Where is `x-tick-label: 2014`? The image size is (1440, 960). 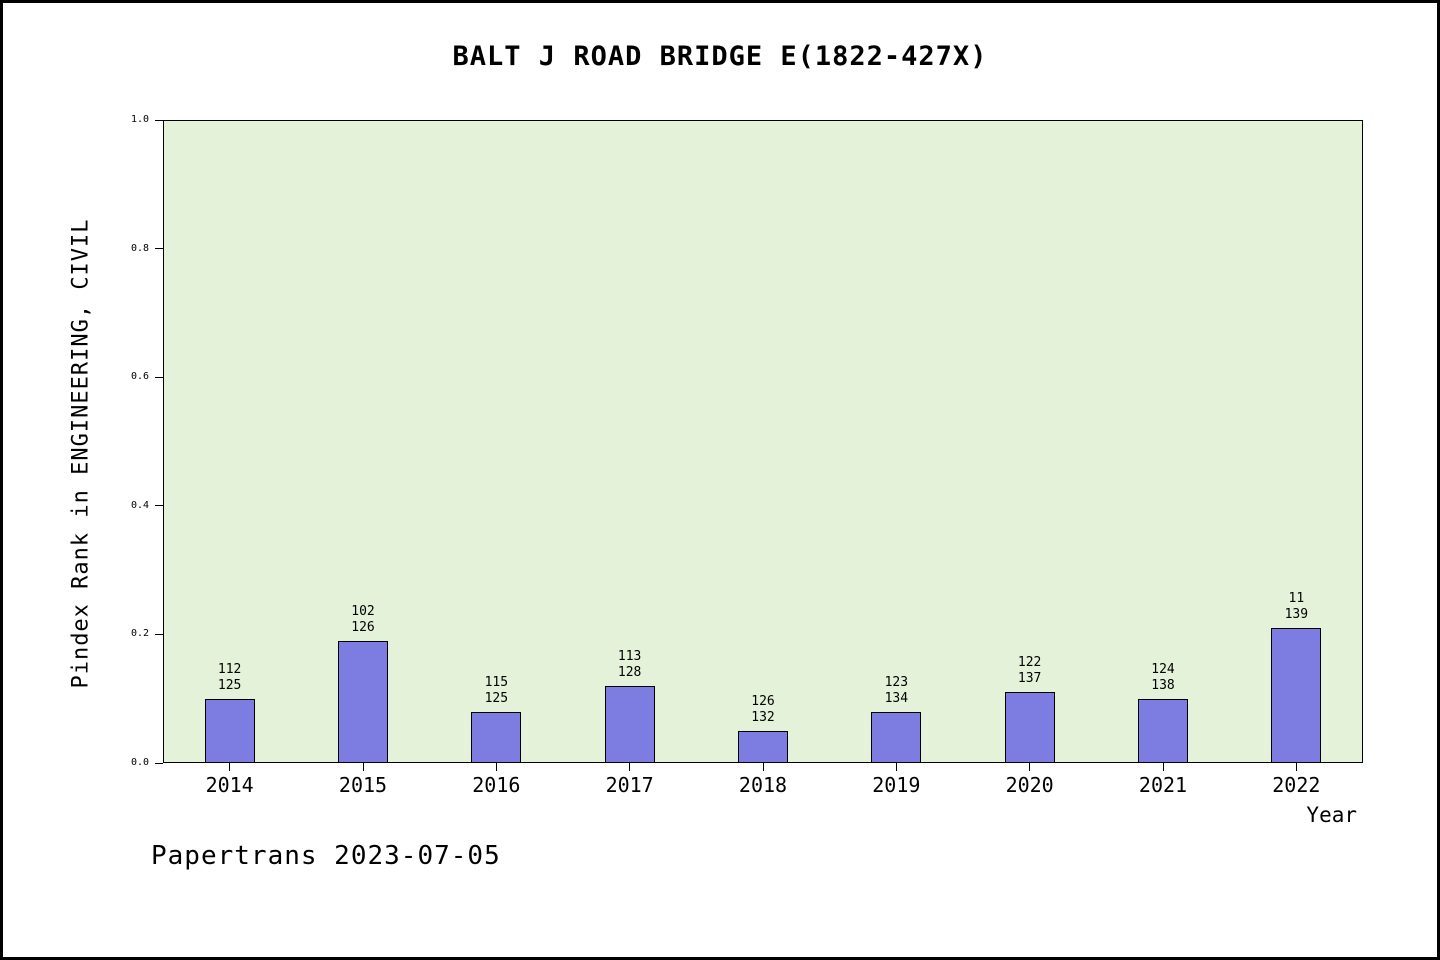
x-tick-label: 2014 is located at coordinates (229, 785).